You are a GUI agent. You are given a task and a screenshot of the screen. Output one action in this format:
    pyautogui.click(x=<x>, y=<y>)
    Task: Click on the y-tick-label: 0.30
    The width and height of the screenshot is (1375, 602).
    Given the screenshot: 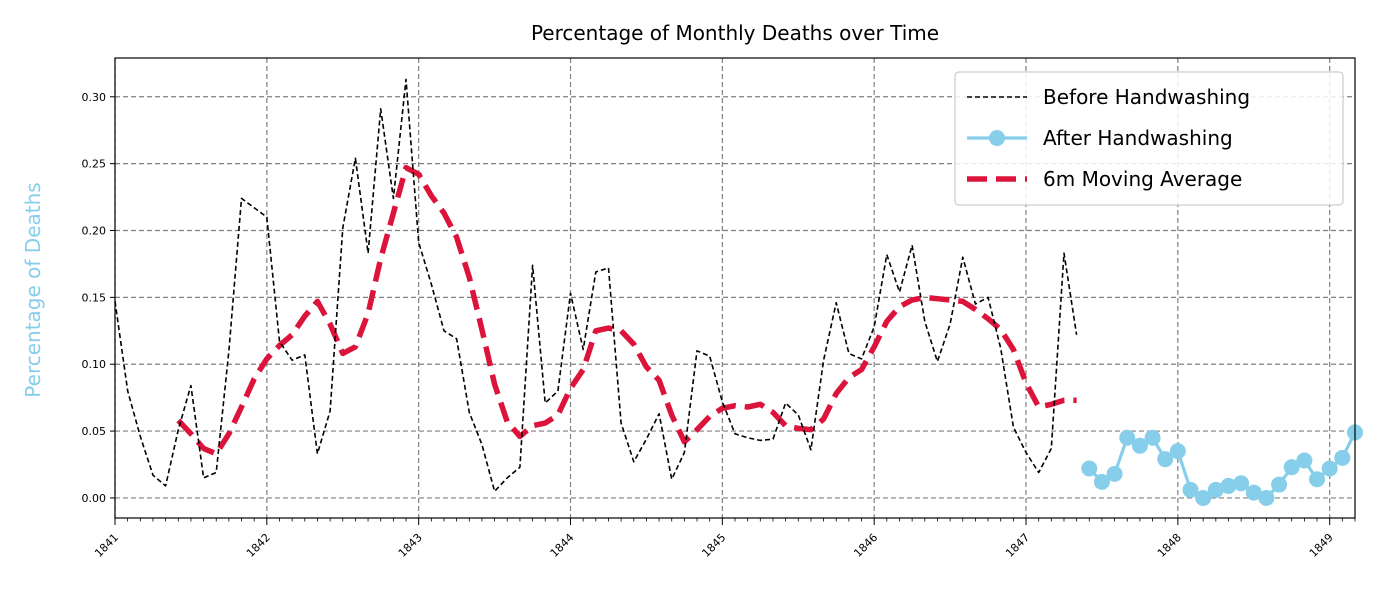 What is the action you would take?
    pyautogui.click(x=94, y=97)
    